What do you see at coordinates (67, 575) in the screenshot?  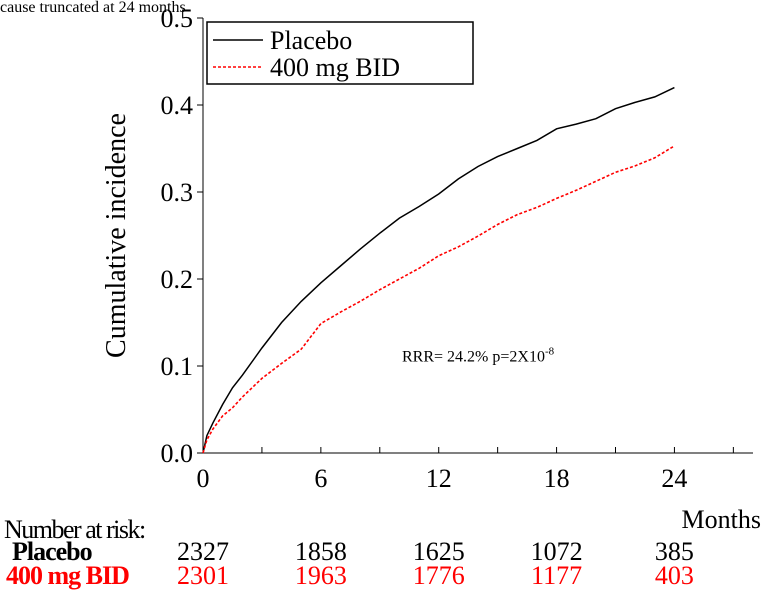 I see `risk-row-label: 400 mg BID` at bounding box center [67, 575].